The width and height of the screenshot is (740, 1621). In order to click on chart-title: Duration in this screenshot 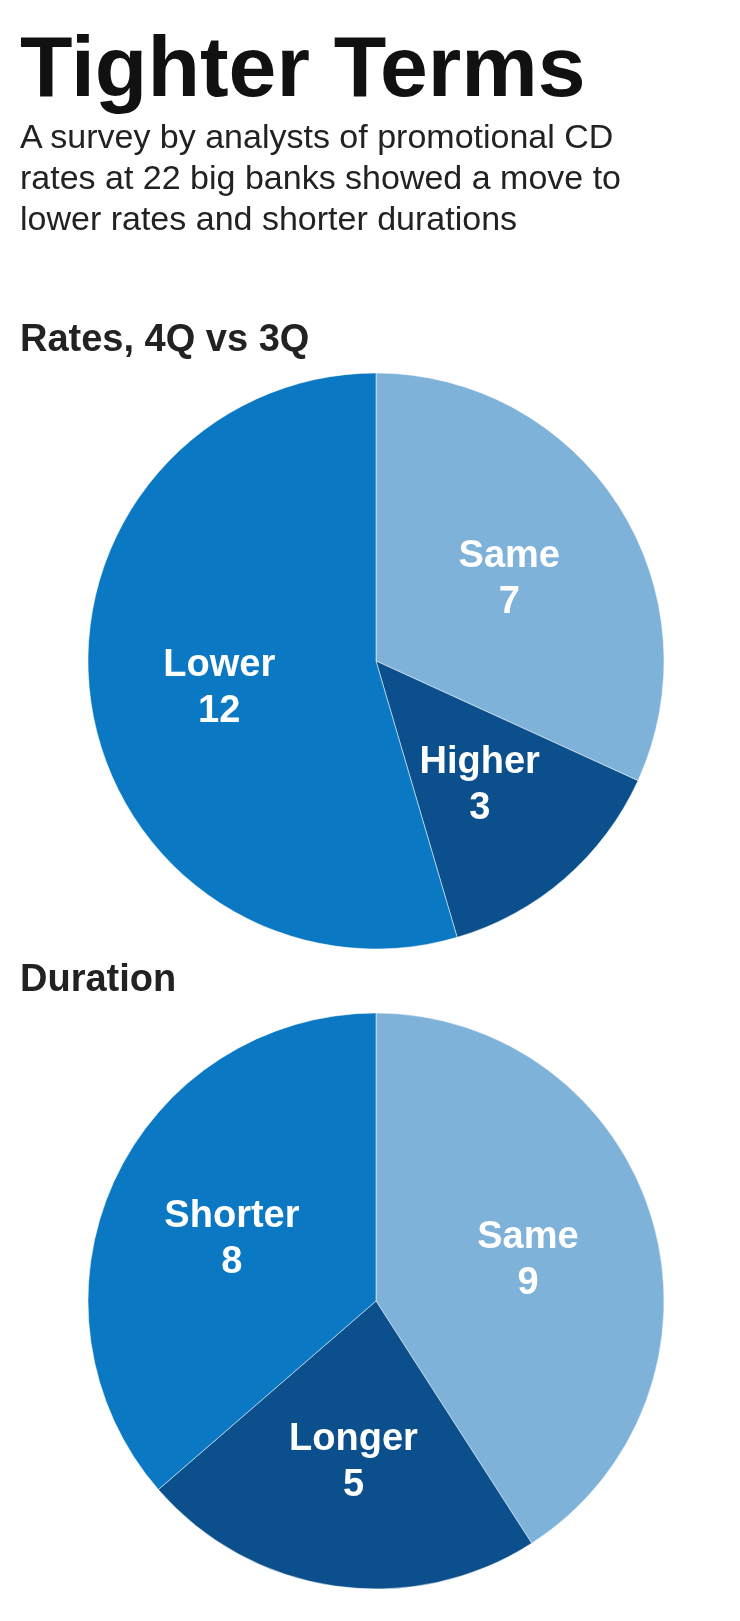, I will do `click(98, 978)`.